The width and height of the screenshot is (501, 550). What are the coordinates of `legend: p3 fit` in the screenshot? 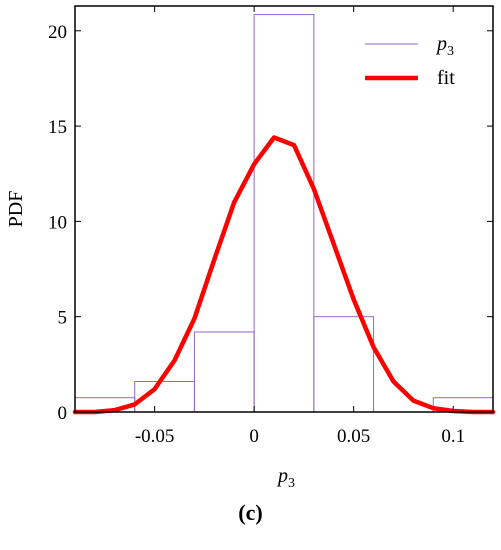 It's located at (410, 61).